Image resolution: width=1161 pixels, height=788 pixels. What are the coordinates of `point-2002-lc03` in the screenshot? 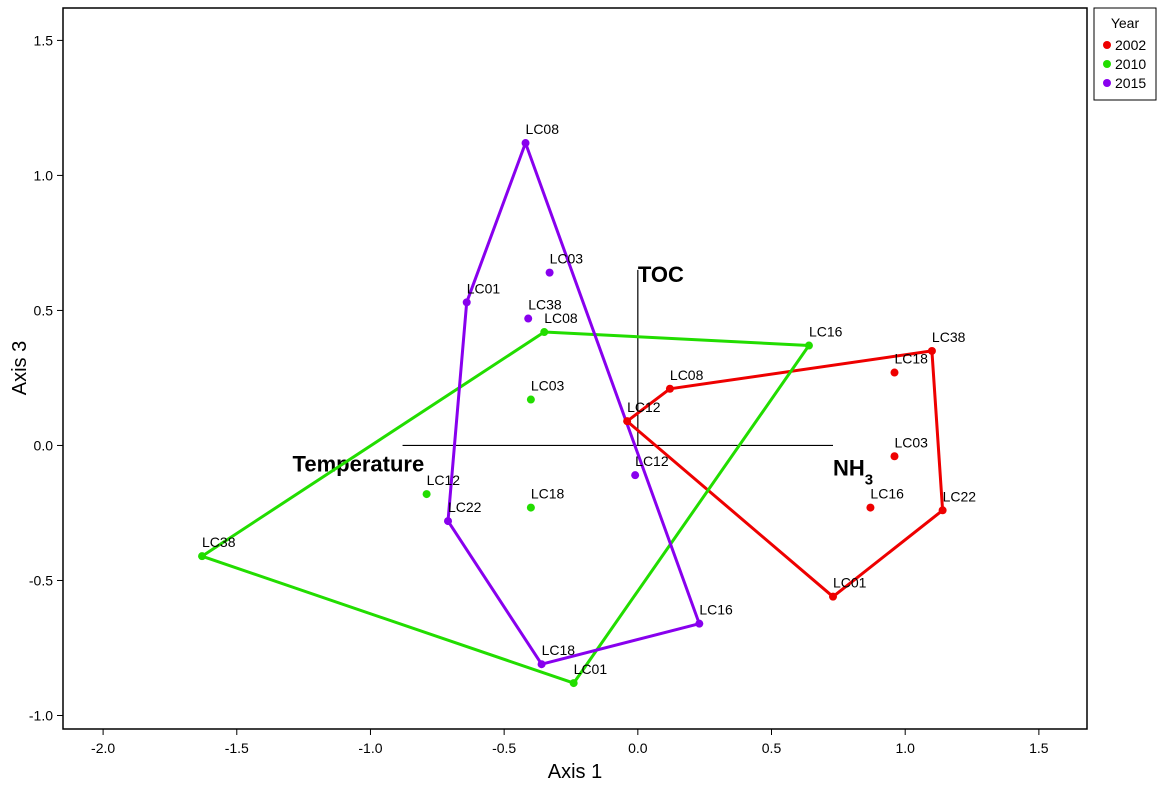 It's located at (894, 456).